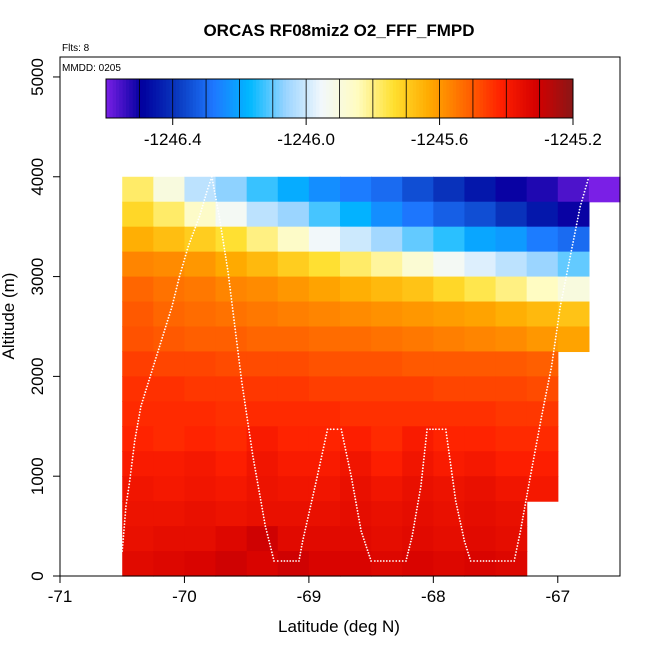 This screenshot has width=650, height=650. Describe the element at coordinates (37, 476) in the screenshot. I see `y-tick-label: 1000` at that location.